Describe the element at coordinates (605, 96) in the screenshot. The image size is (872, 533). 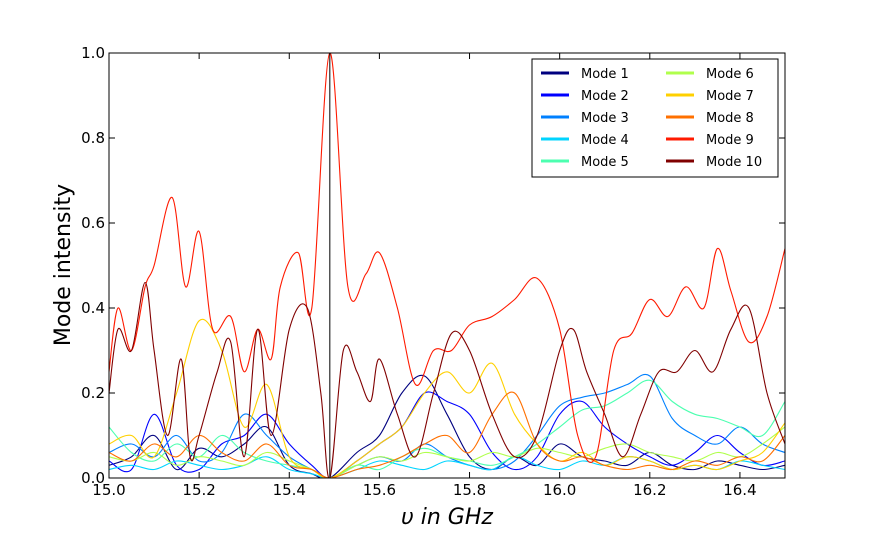
I see `legend-label: Mode 2` at that location.